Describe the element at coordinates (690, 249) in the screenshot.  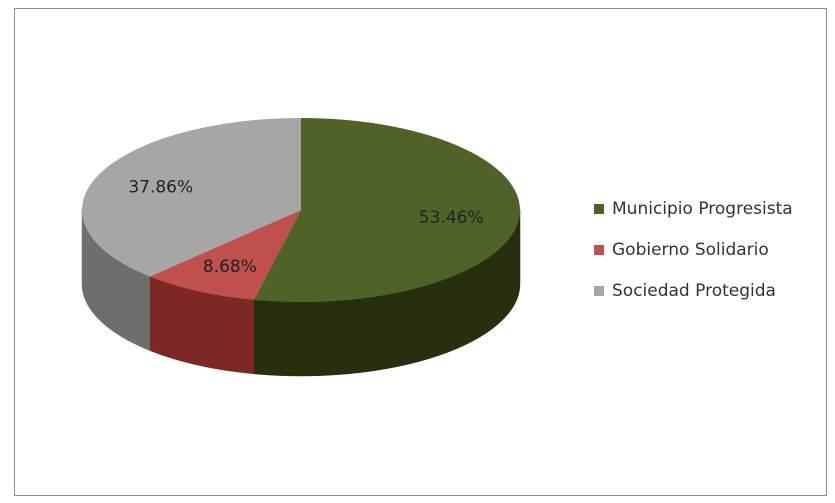
I see `legend-label: Gobierno Solidario` at that location.